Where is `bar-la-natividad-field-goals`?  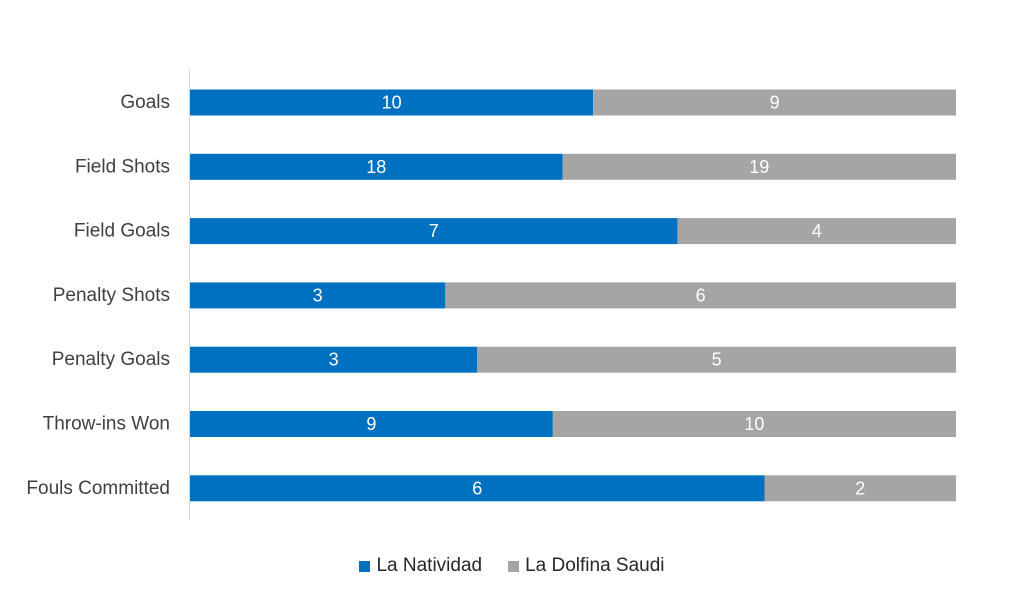
bar-la-natividad-field-goals is located at coordinates (434, 231).